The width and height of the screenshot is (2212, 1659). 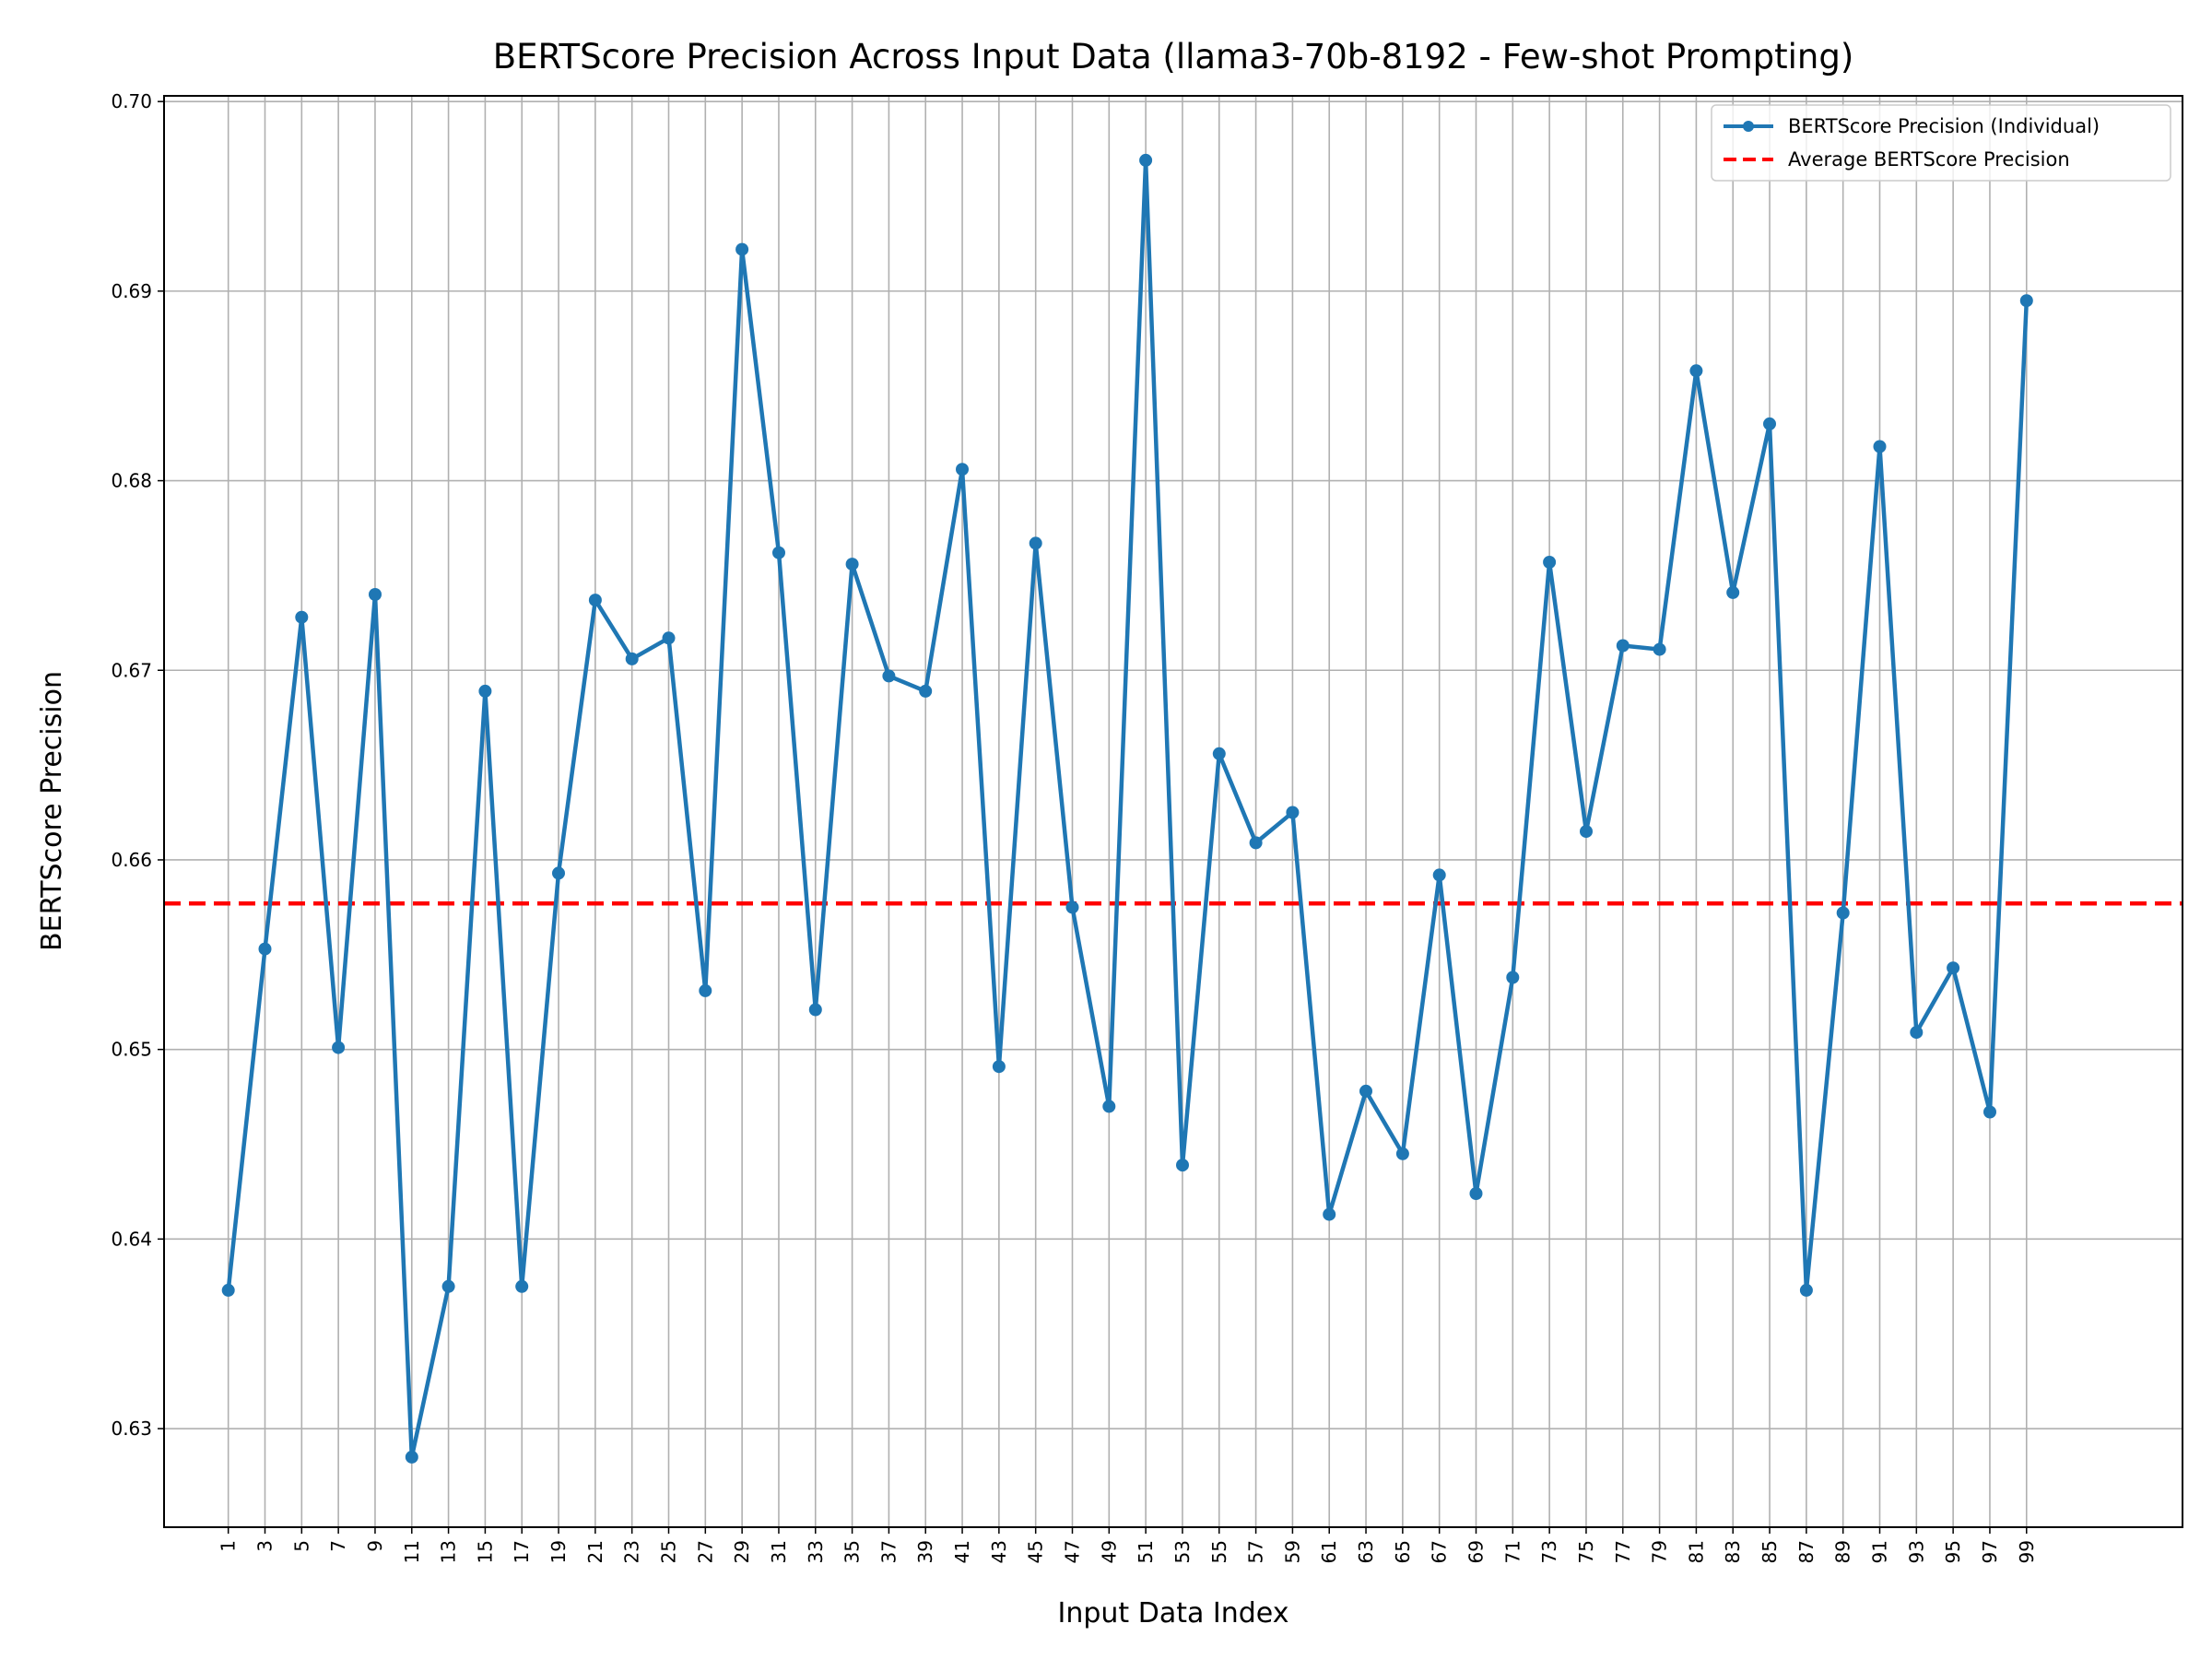 I want to click on y-axis-label: BERTScore Precision, so click(x=52, y=811).